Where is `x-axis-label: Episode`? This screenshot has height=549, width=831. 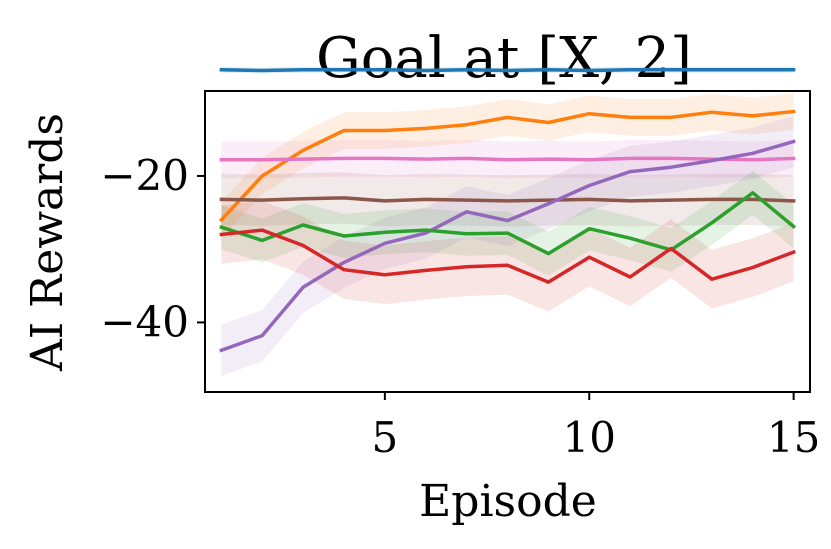
x-axis-label: Episode is located at coordinates (508, 501).